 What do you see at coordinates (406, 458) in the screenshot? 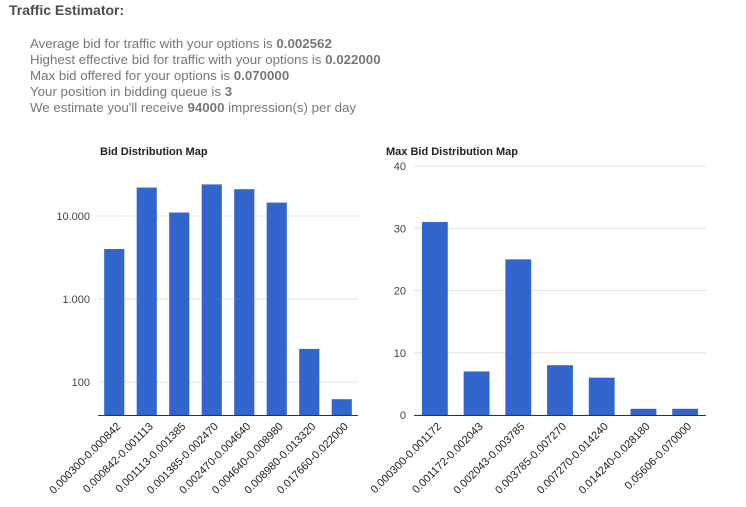
I see `max-bid-chart-x-tick-label: 0.000300-0.001172` at bounding box center [406, 458].